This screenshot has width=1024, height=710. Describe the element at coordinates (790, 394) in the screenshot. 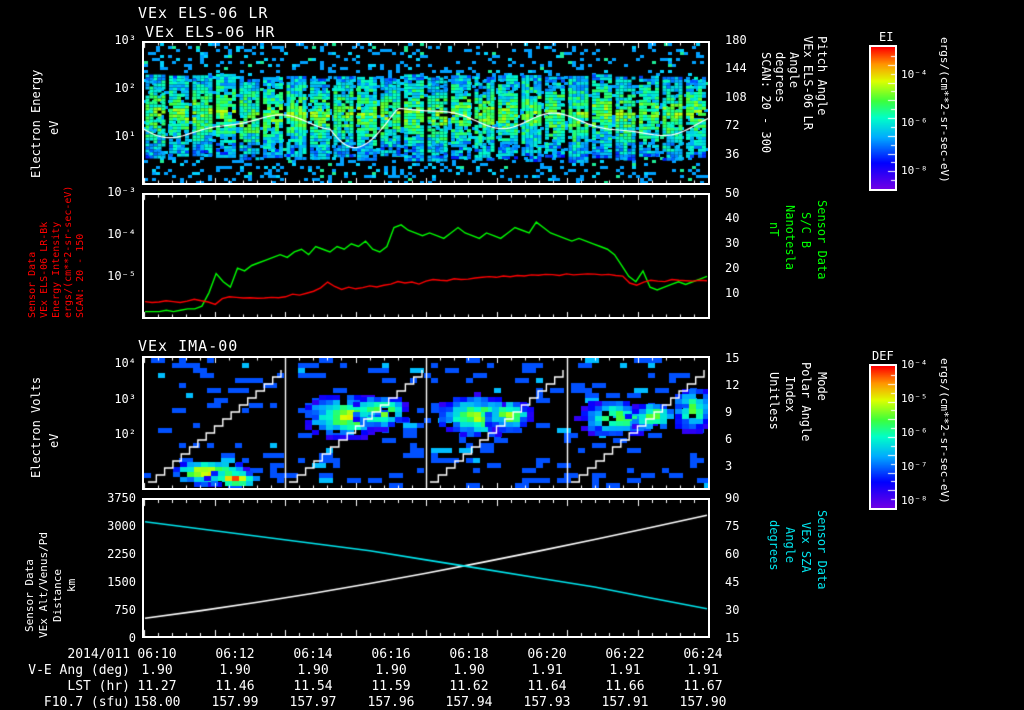

I see `panel3-right-axis-label-2: Index` at that location.